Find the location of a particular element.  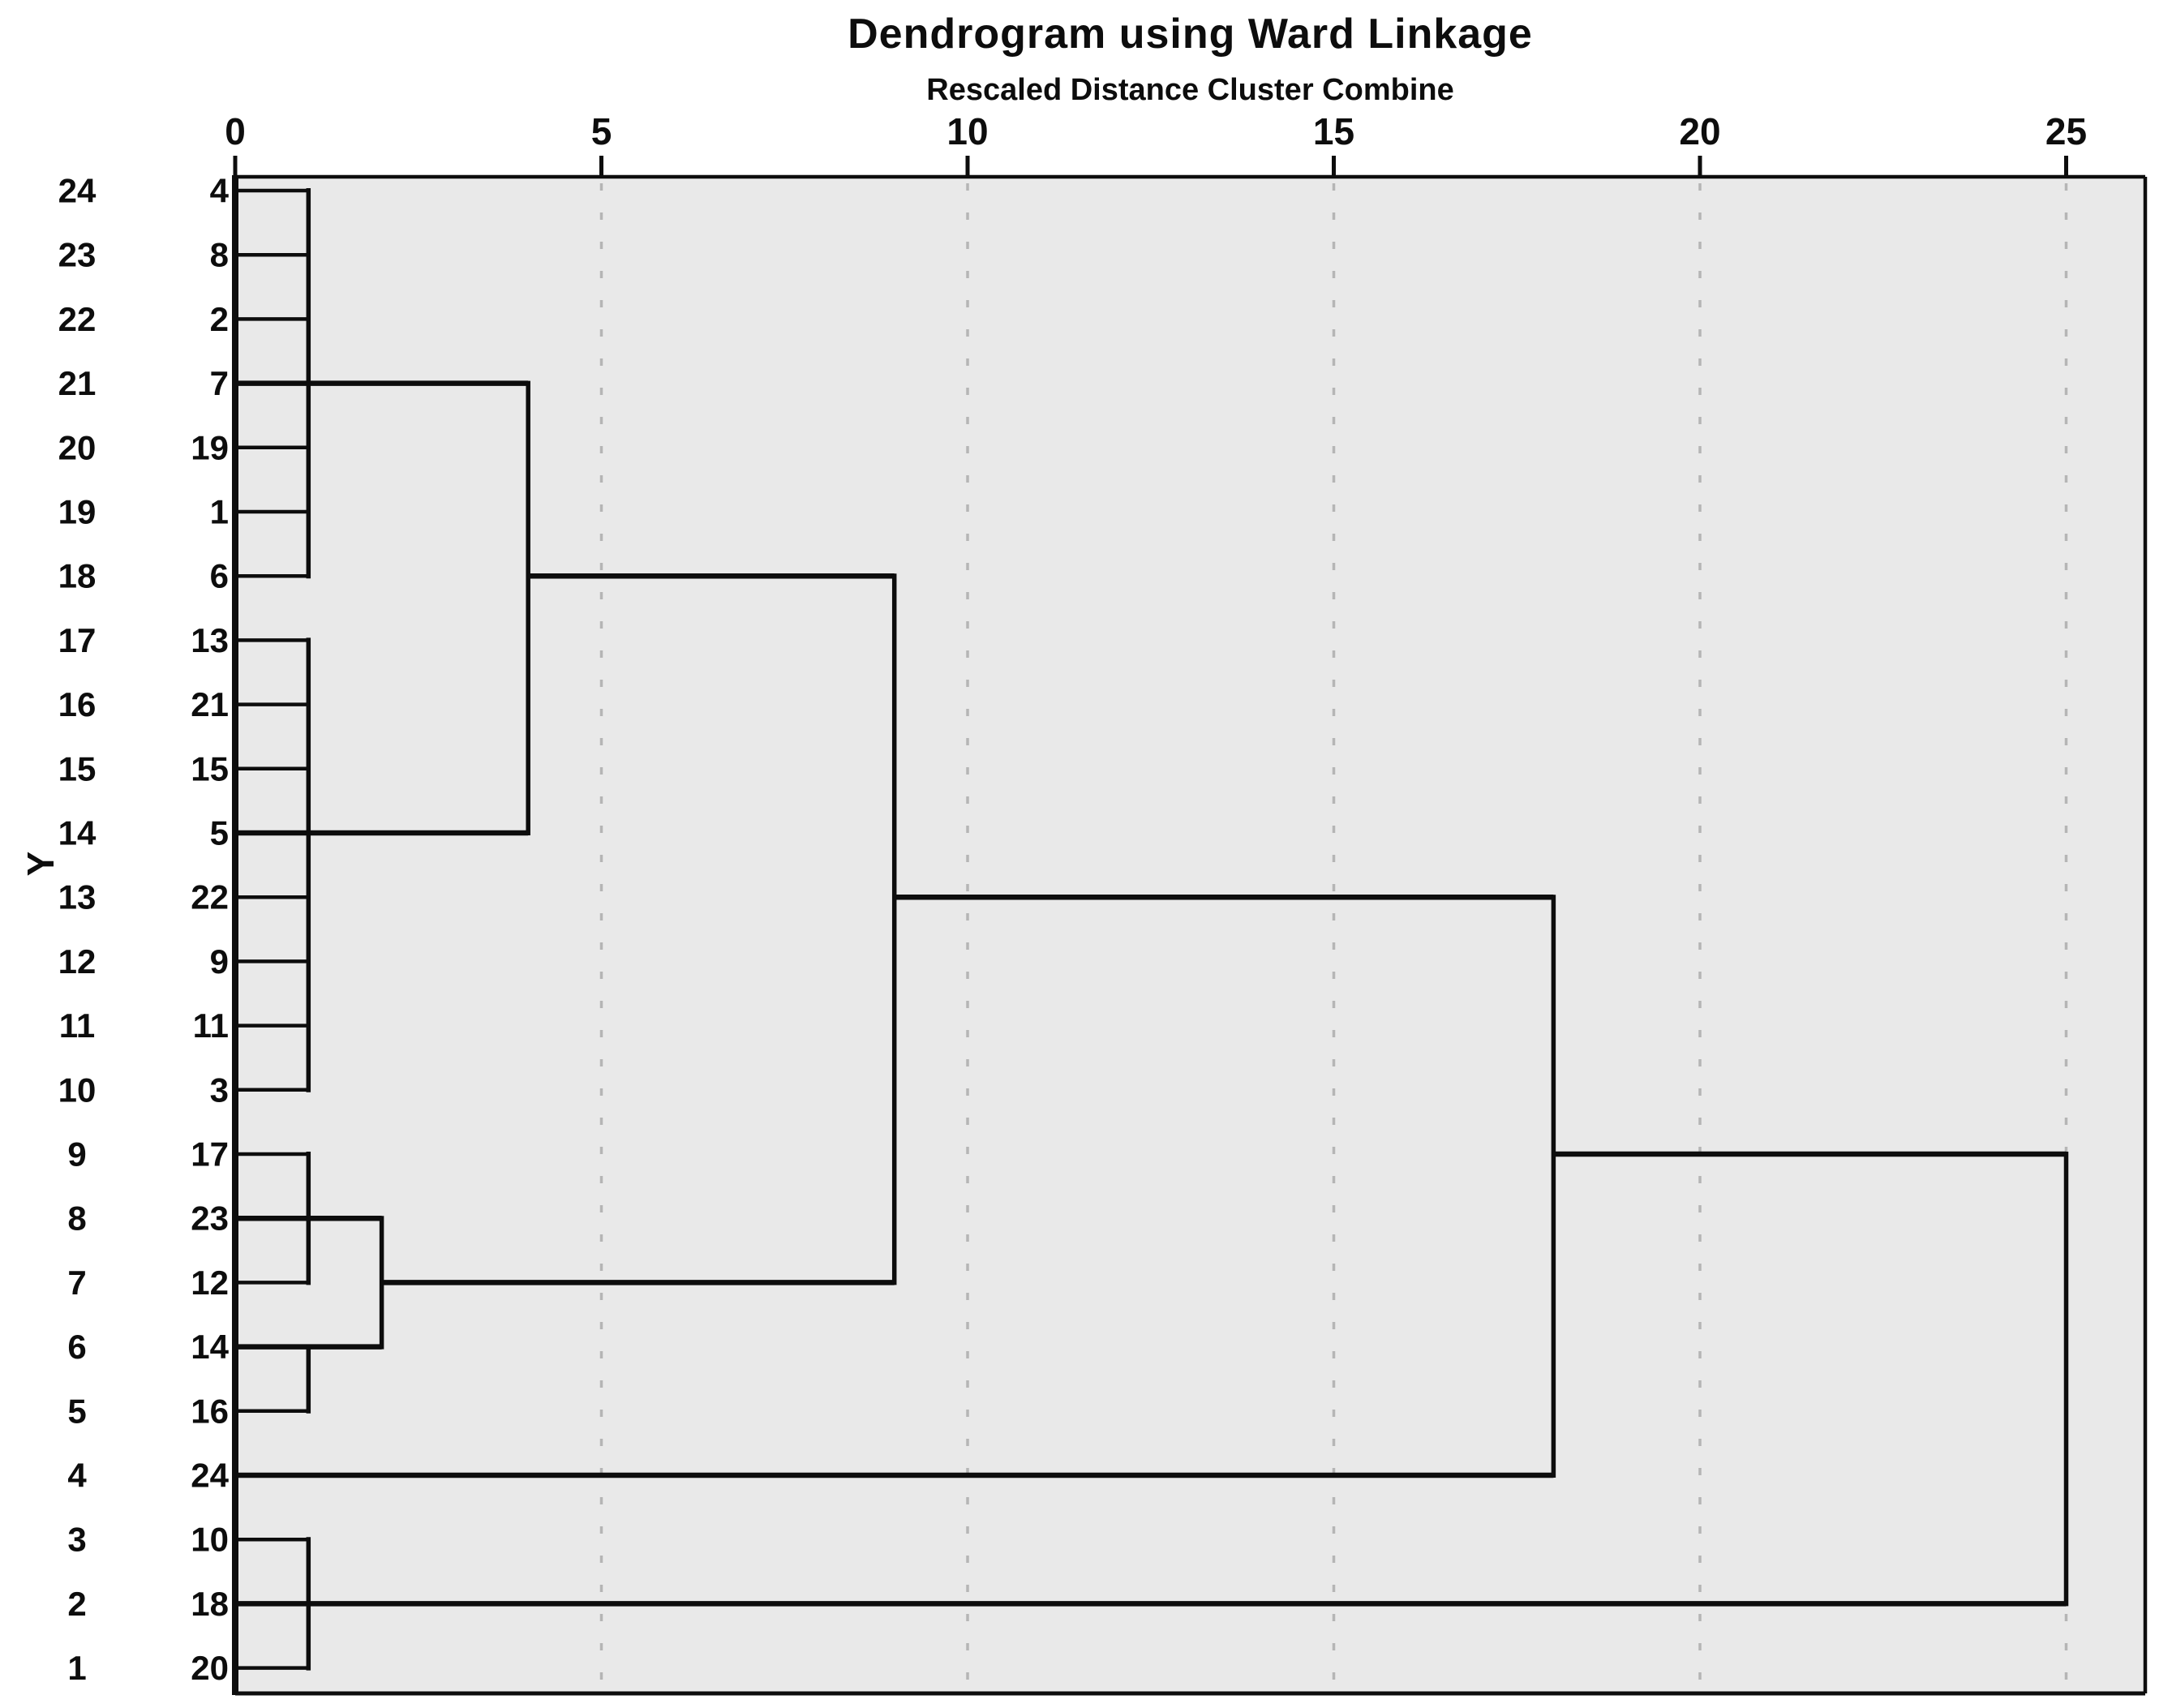

row-number-label: 14 is located at coordinates (77, 833).